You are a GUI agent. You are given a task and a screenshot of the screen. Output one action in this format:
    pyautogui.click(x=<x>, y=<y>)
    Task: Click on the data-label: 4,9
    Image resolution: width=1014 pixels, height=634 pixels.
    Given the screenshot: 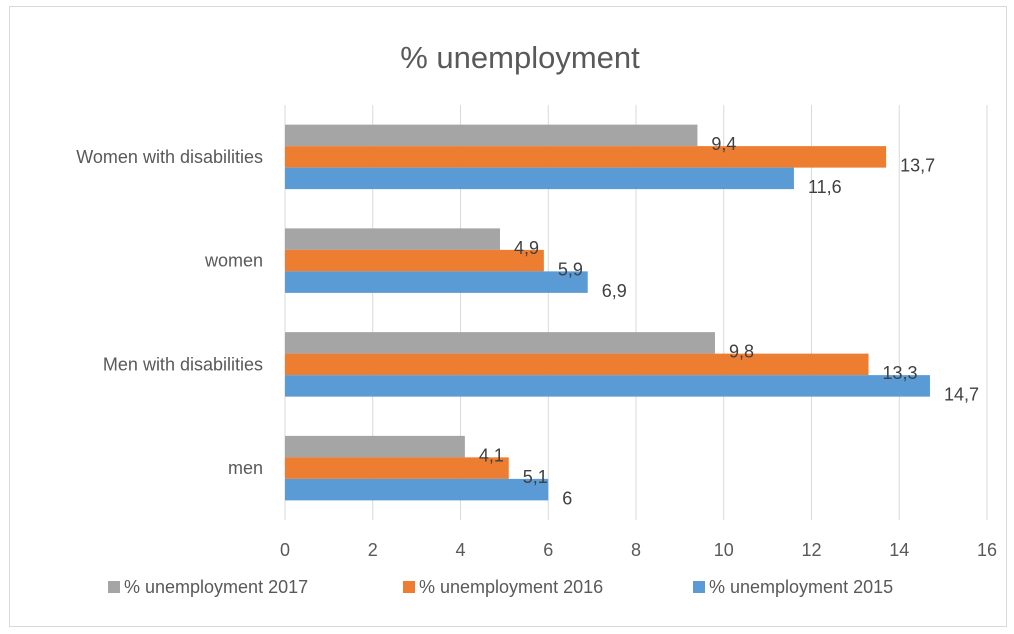 What is the action you would take?
    pyautogui.click(x=526, y=248)
    